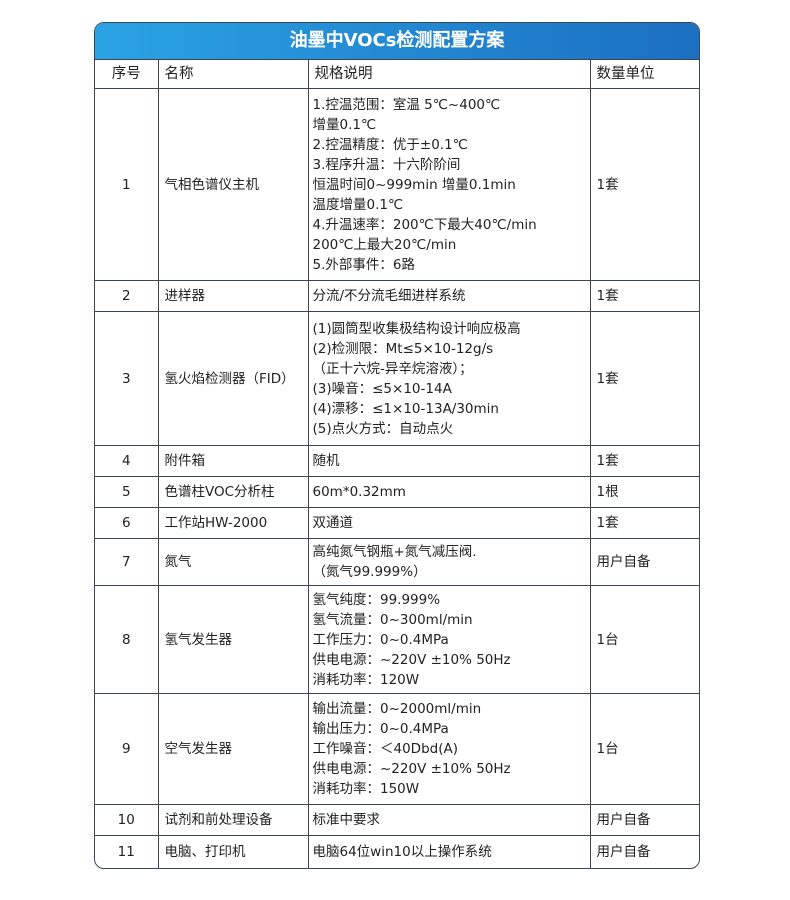 Image resolution: width=790 pixels, height=900 pixels. What do you see at coordinates (127, 184) in the screenshot?
I see `row-no: 1` at bounding box center [127, 184].